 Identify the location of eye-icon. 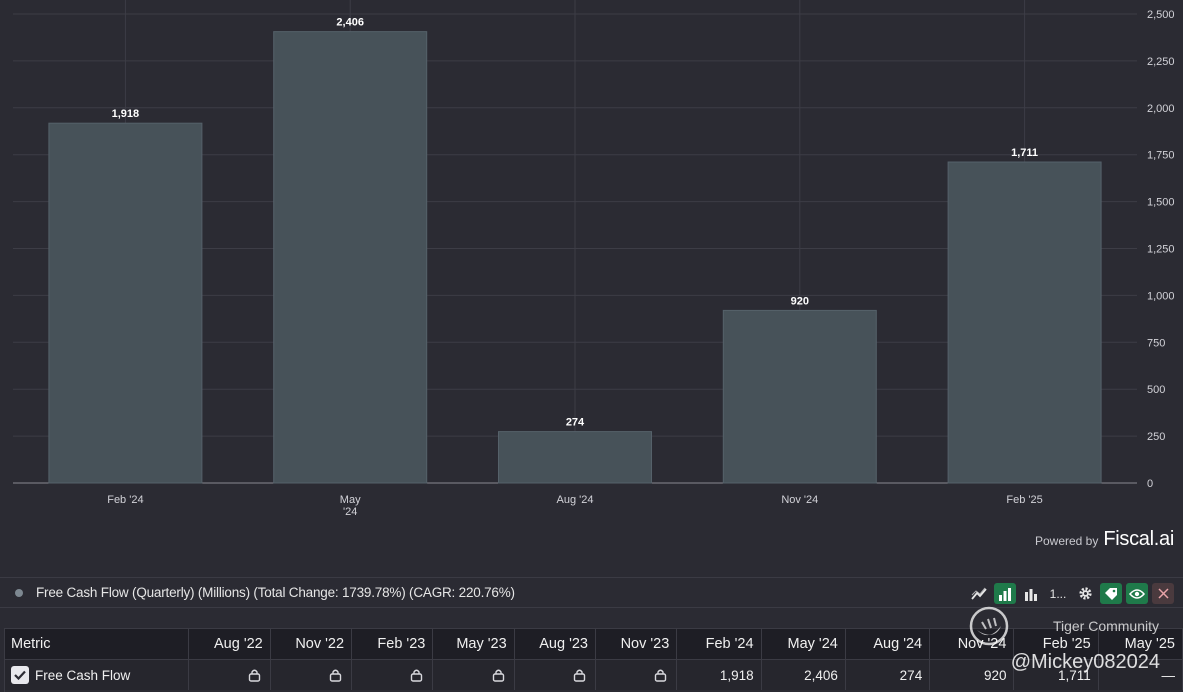
(1137, 593).